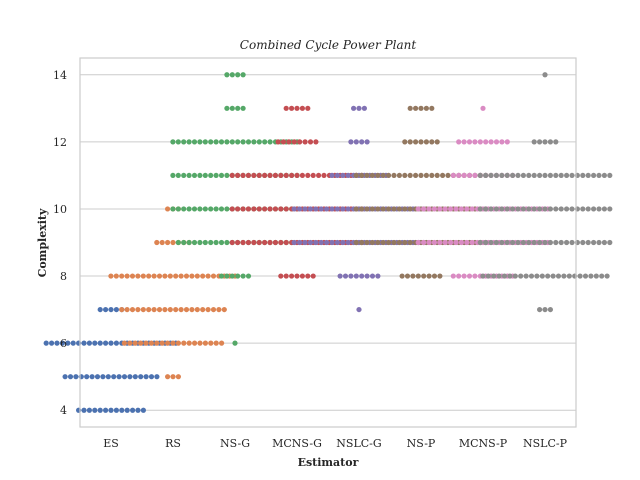 This screenshot has height=480, width=640. I want to click on x-tick-label: NSLC-P, so click(545, 443).